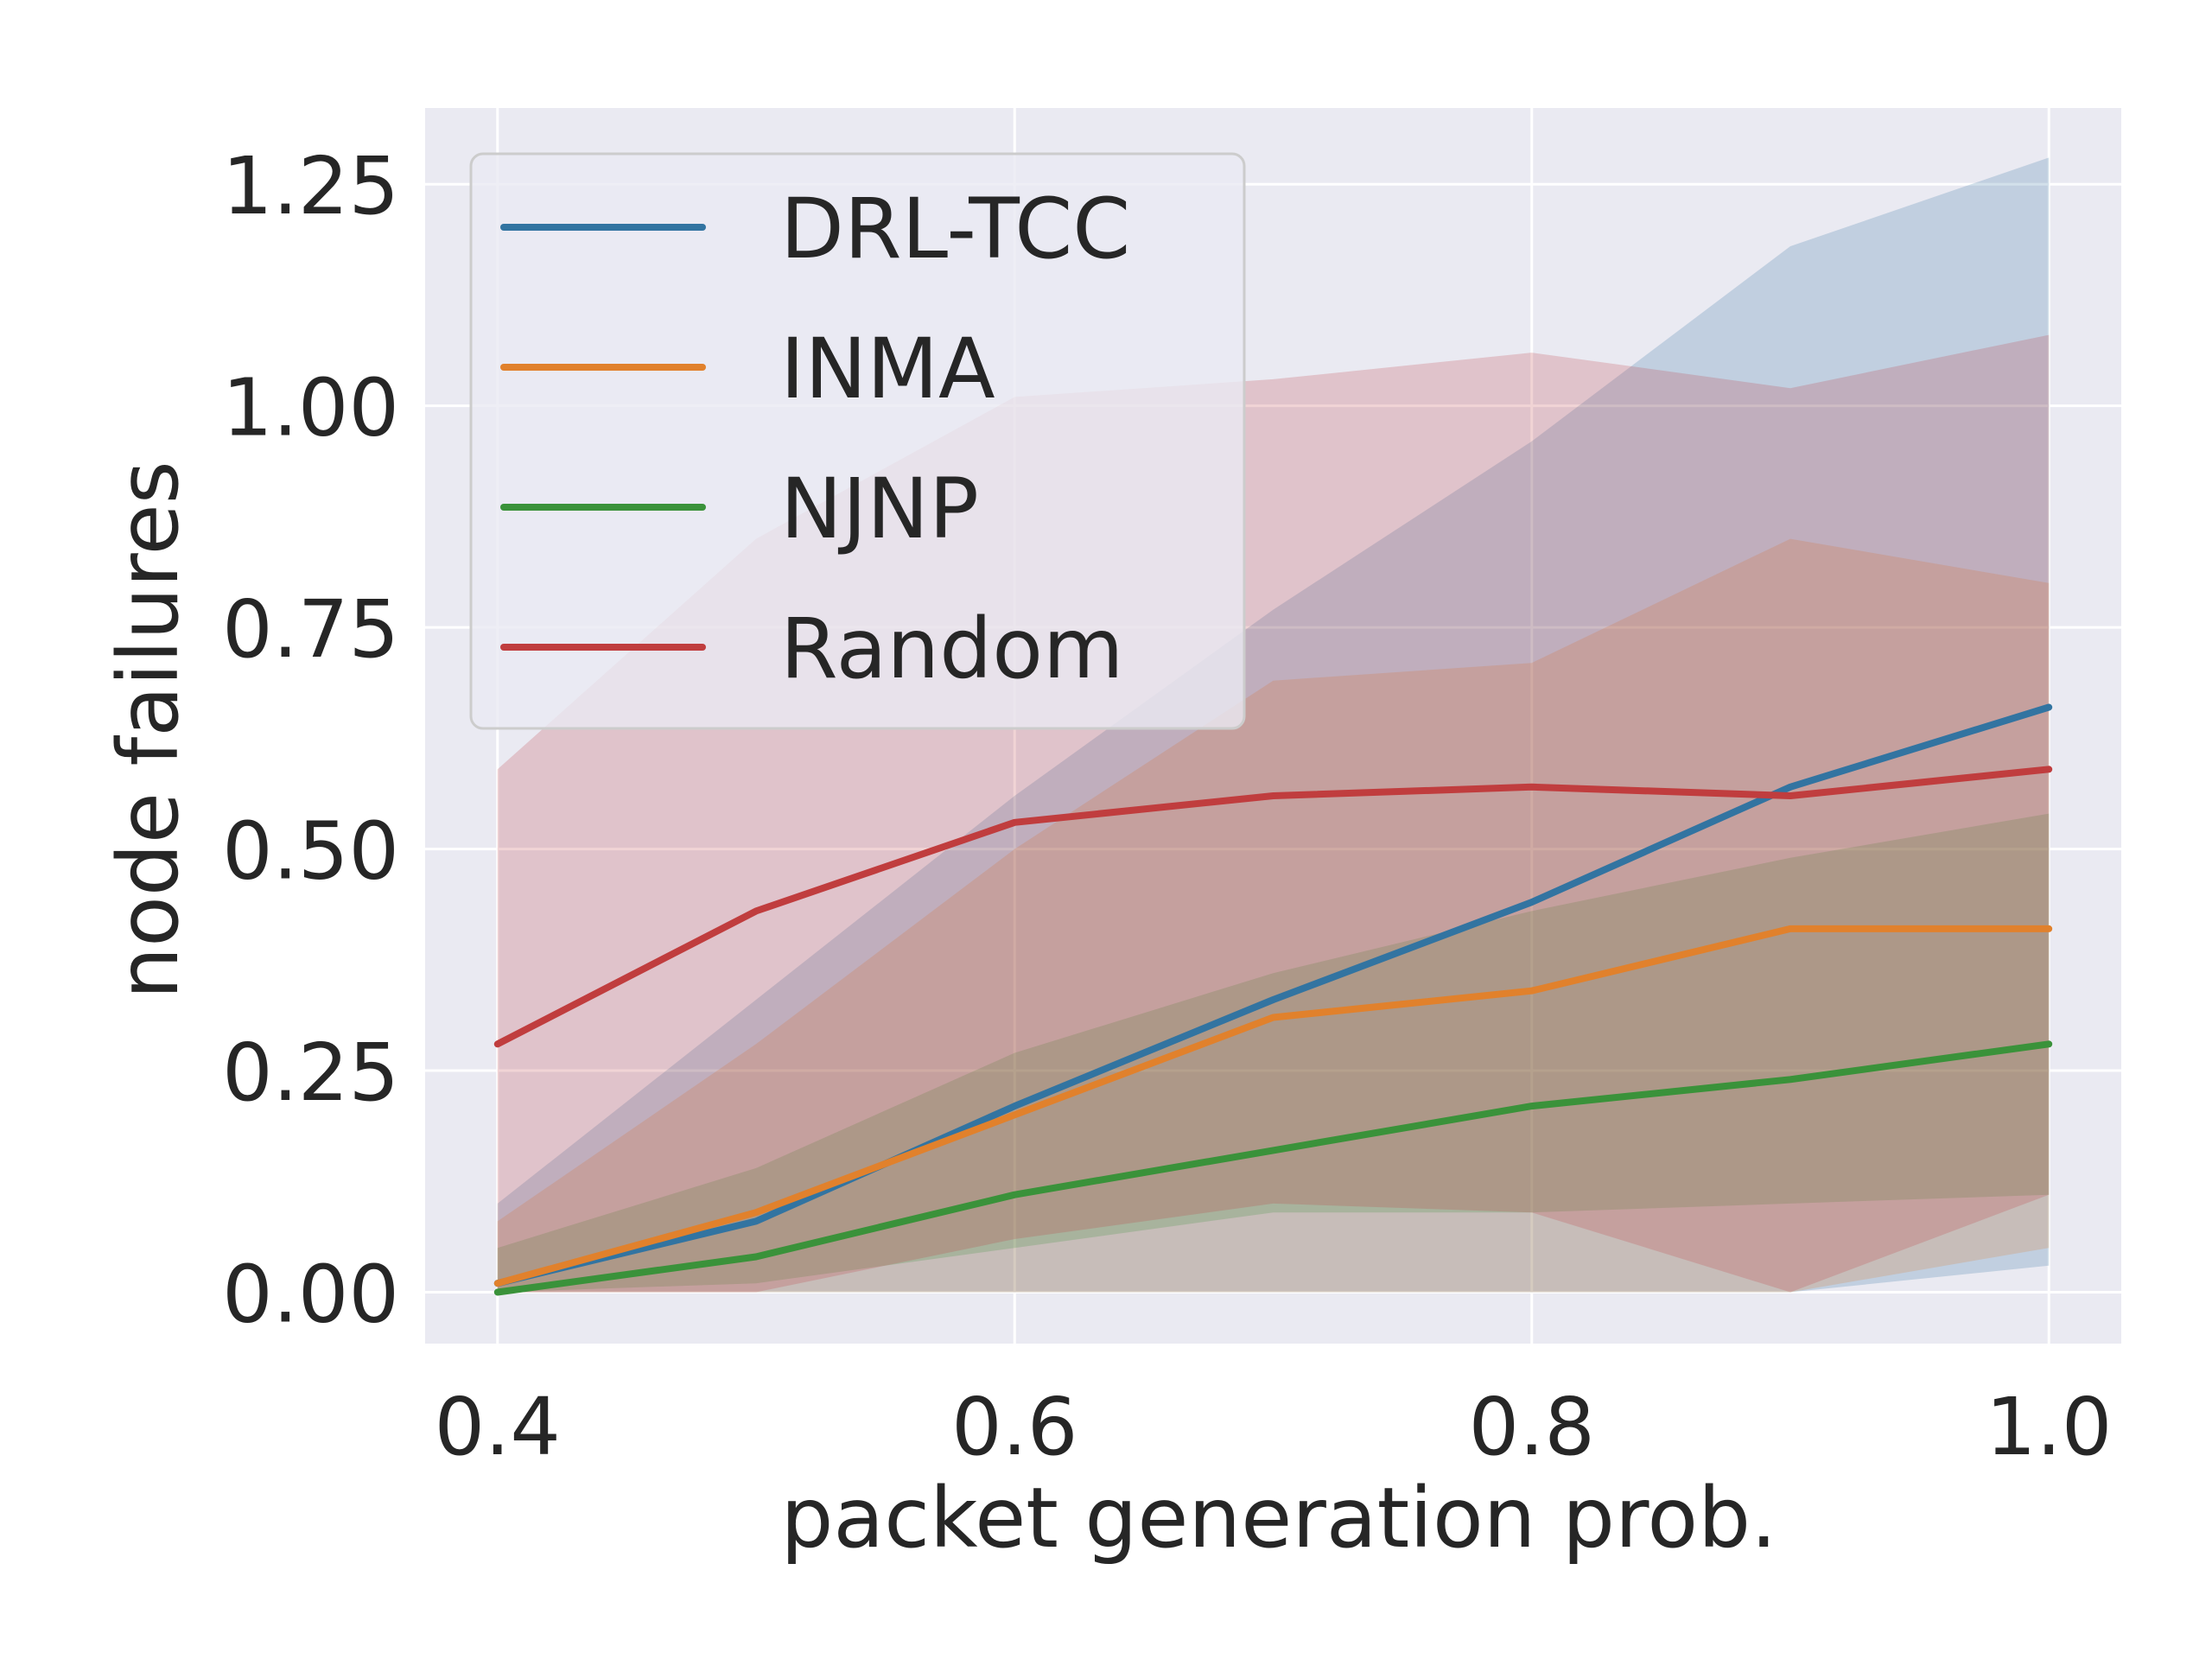 This screenshot has width=2212, height=1659. What do you see at coordinates (1532, 1427) in the screenshot?
I see `x-tick-label: 0.8` at bounding box center [1532, 1427].